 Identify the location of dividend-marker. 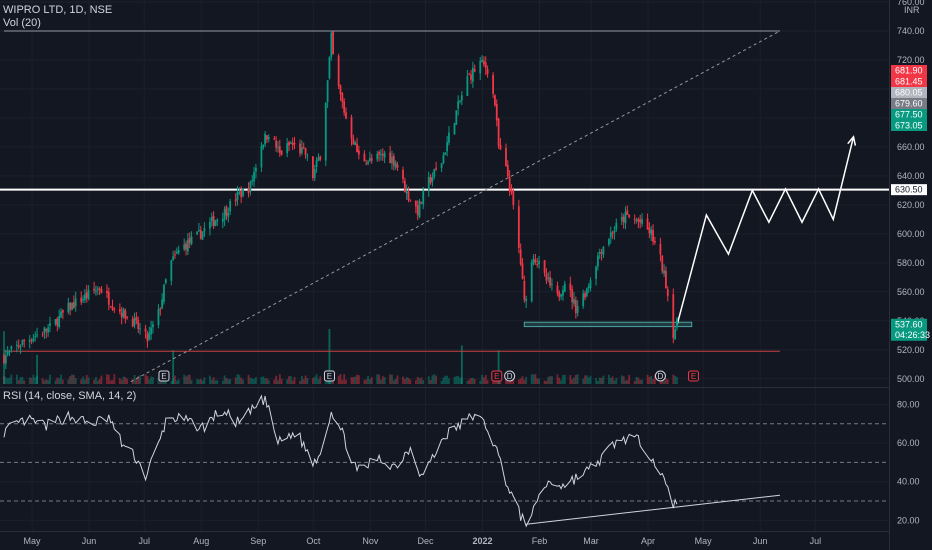
(510, 376).